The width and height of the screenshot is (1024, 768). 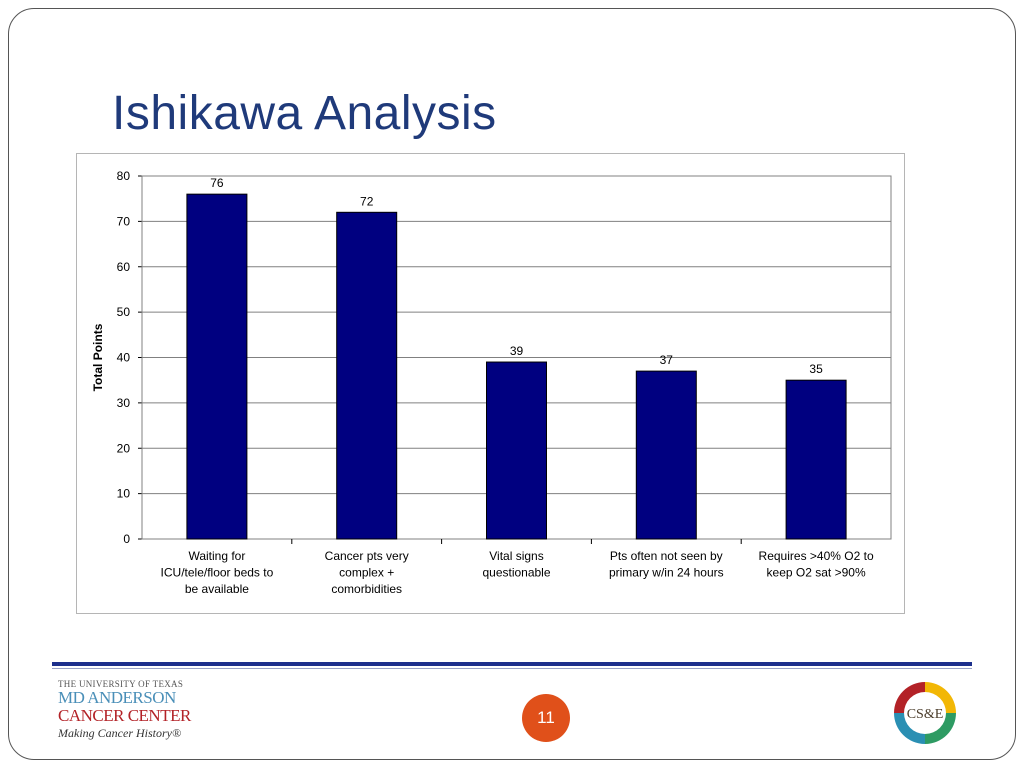 What do you see at coordinates (126, 539) in the screenshot?
I see `y-tick-label: 0` at bounding box center [126, 539].